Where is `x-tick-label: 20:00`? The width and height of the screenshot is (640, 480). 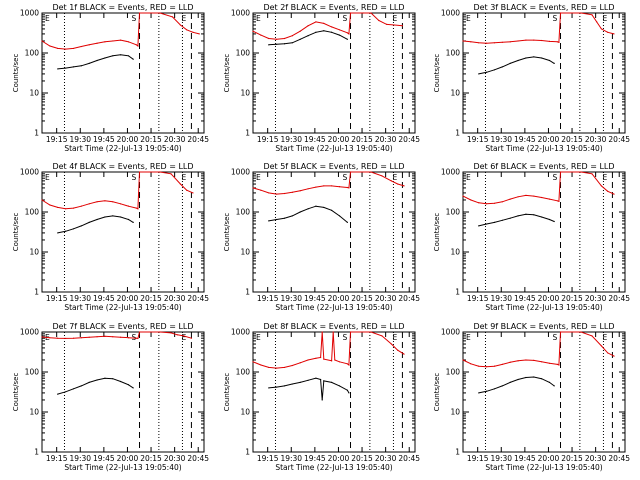
x-tick-label: 20:00 is located at coordinates (339, 298).